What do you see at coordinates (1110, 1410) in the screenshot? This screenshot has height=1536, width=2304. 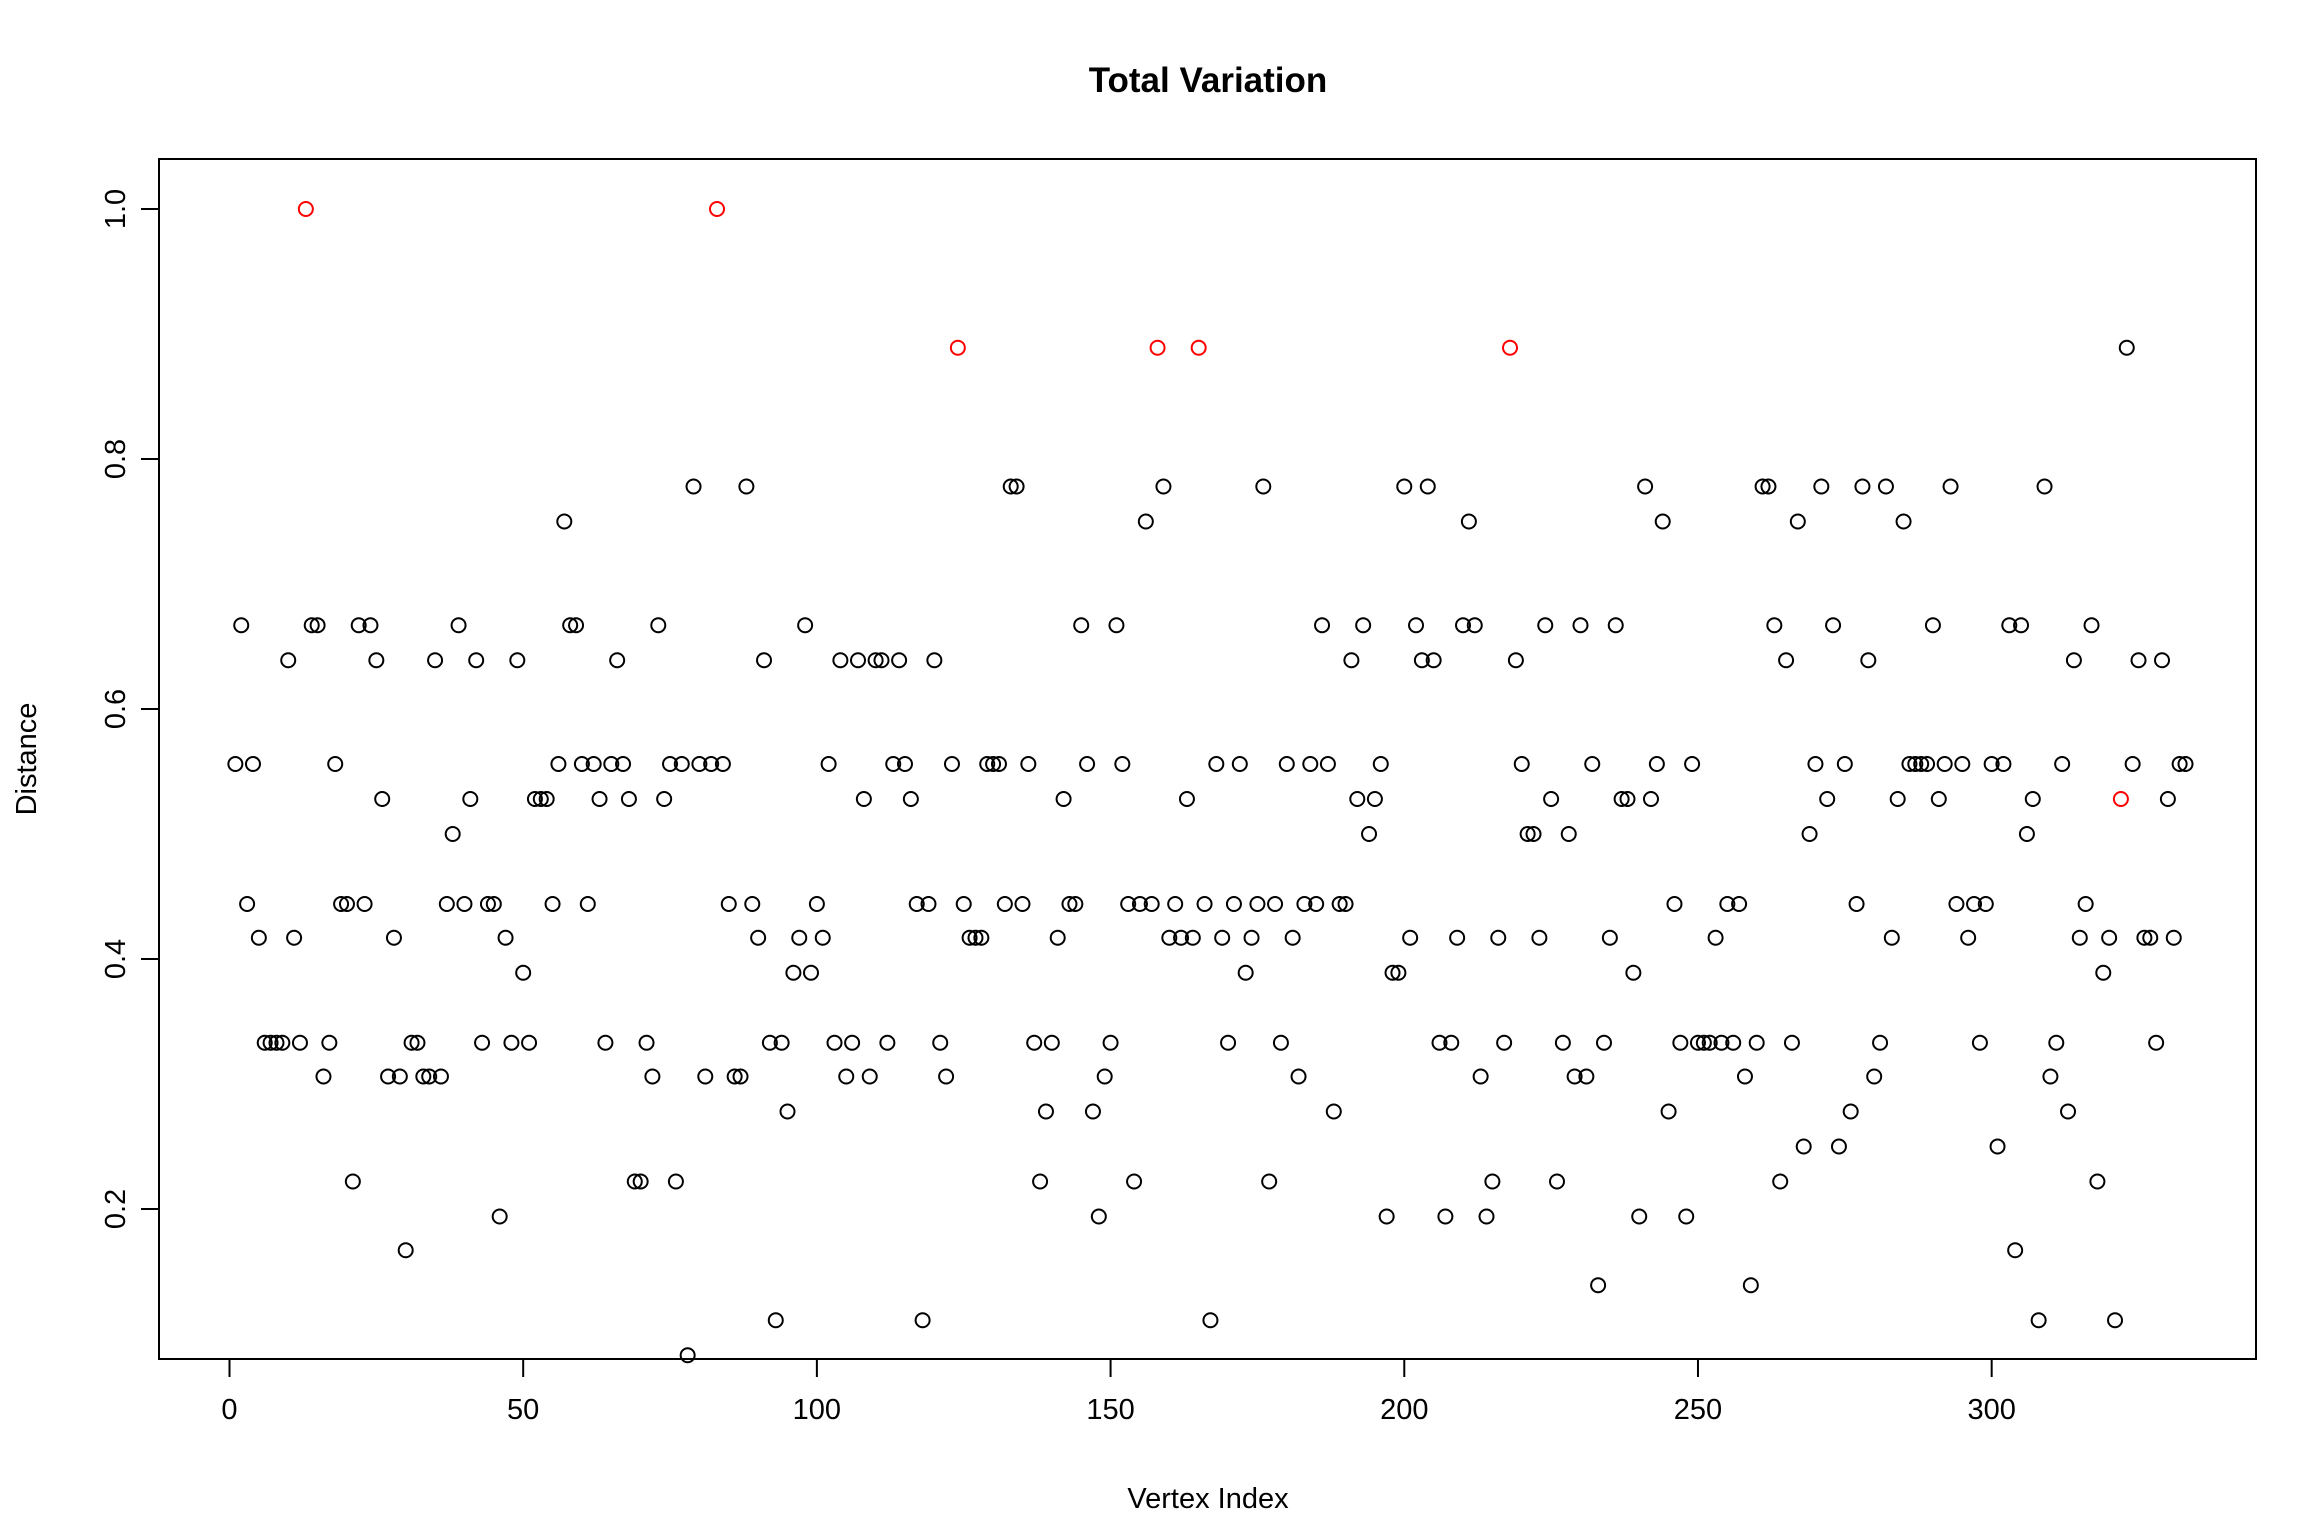 I see `x-tick-label: 150` at bounding box center [1110, 1410].